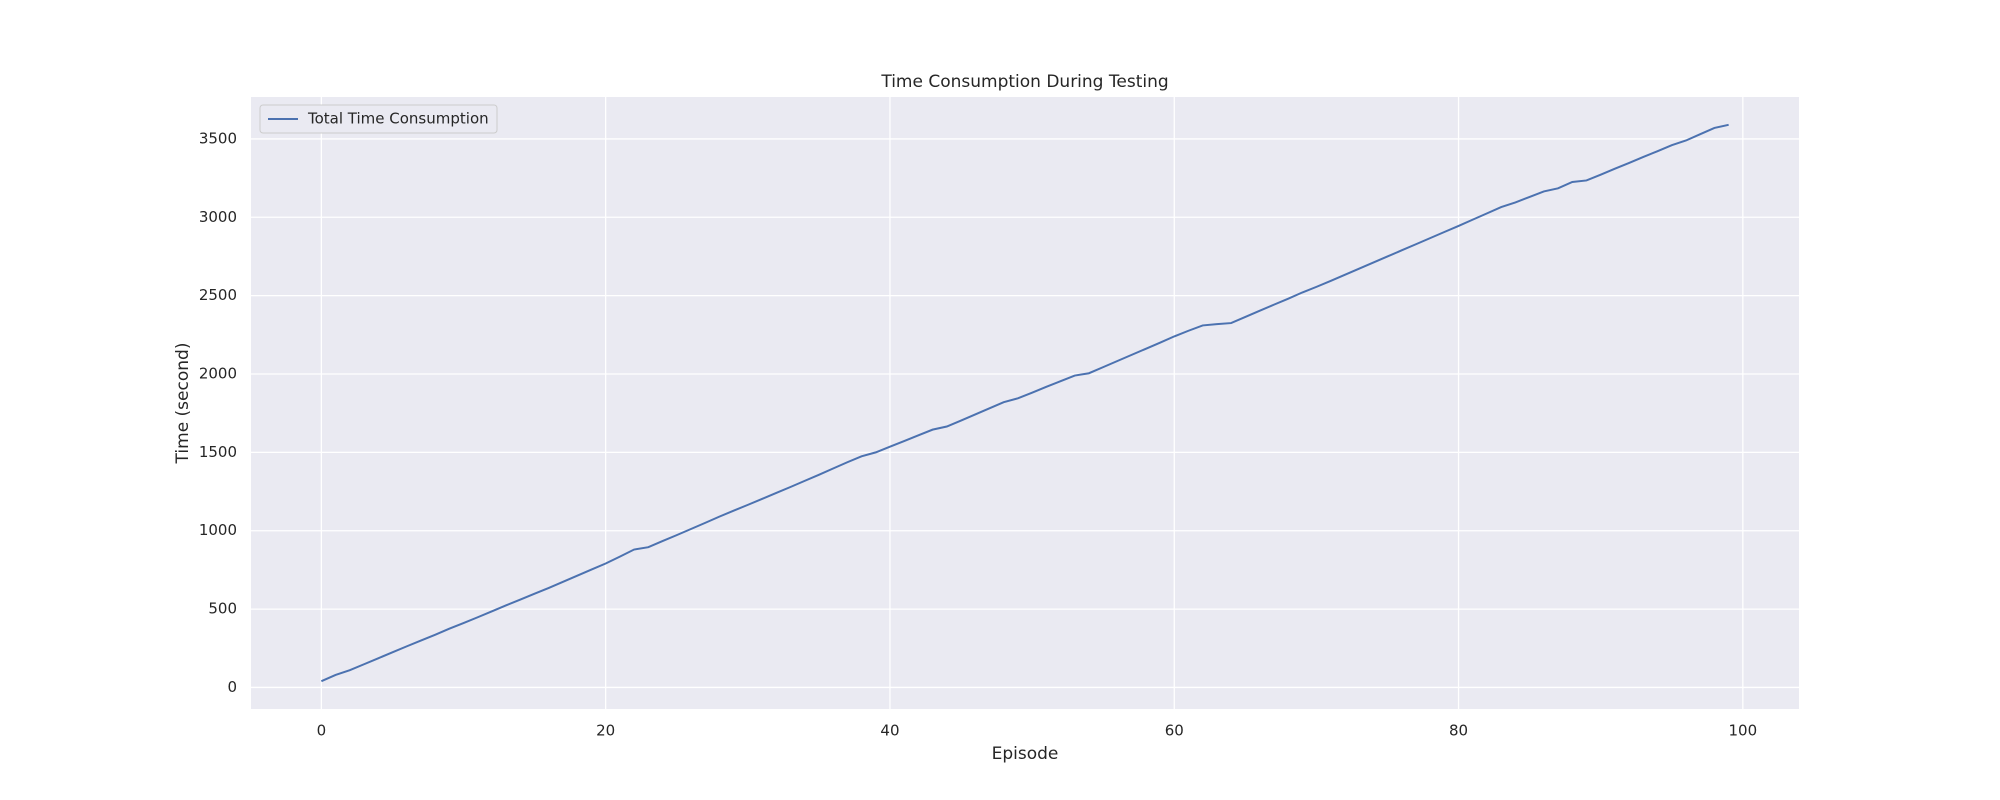  Describe the element at coordinates (183, 404) in the screenshot. I see `y-axis-label: Time (second)` at that location.